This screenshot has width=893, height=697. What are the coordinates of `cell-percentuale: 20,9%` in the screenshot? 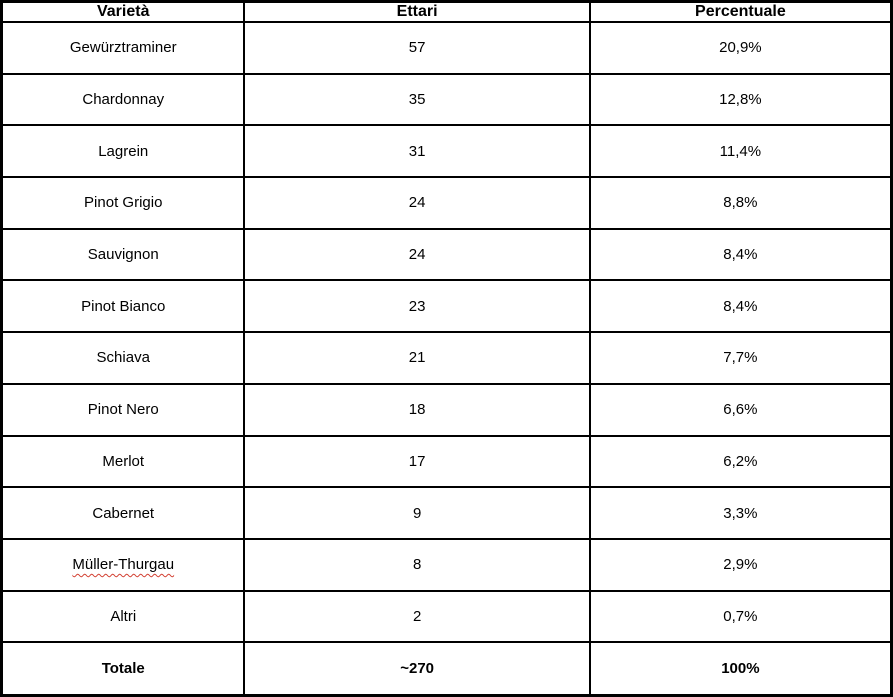 It's located at (740, 48).